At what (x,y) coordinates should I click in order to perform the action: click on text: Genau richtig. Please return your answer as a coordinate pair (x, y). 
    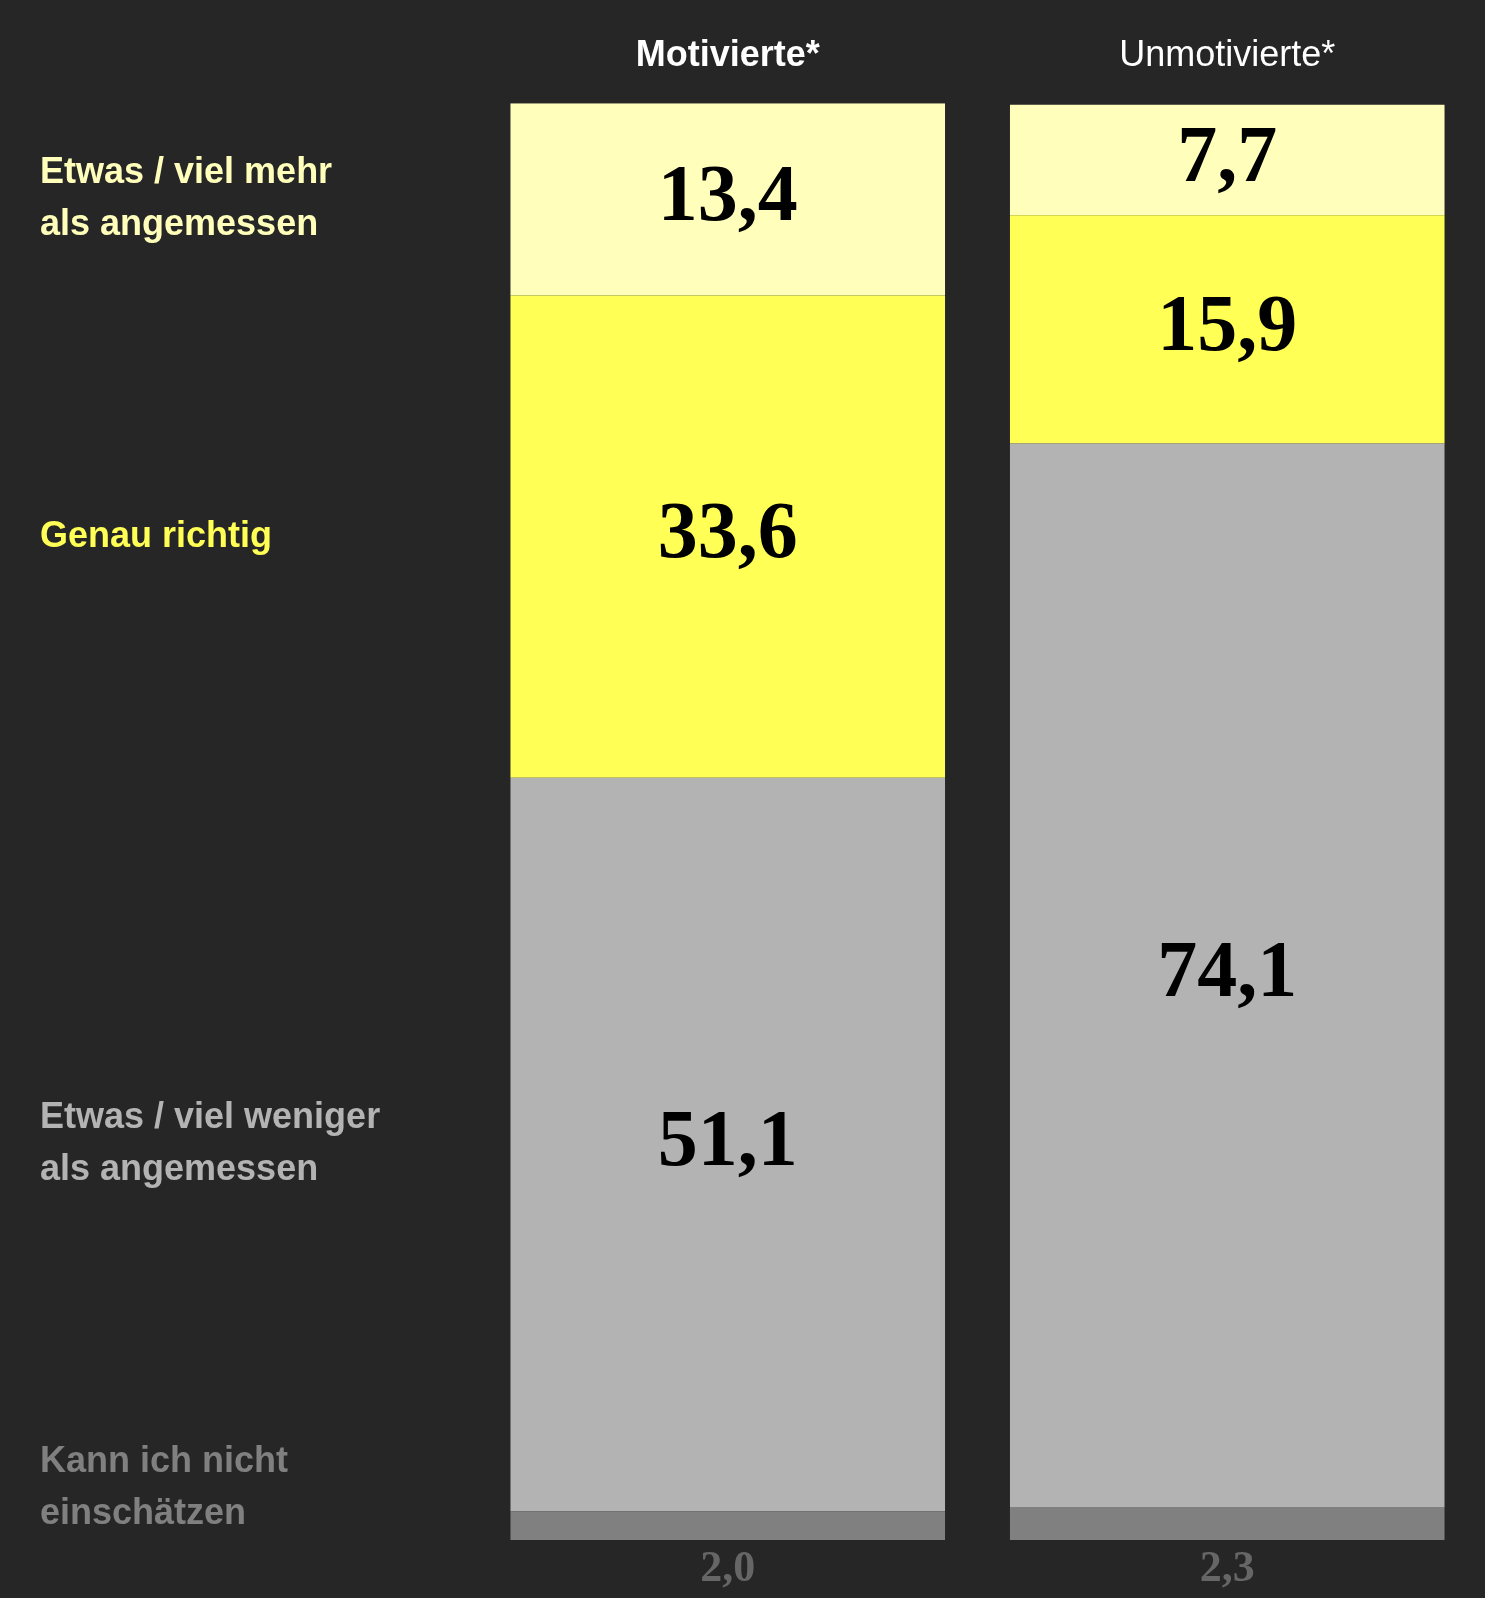
    Looking at the image, I should click on (156, 534).